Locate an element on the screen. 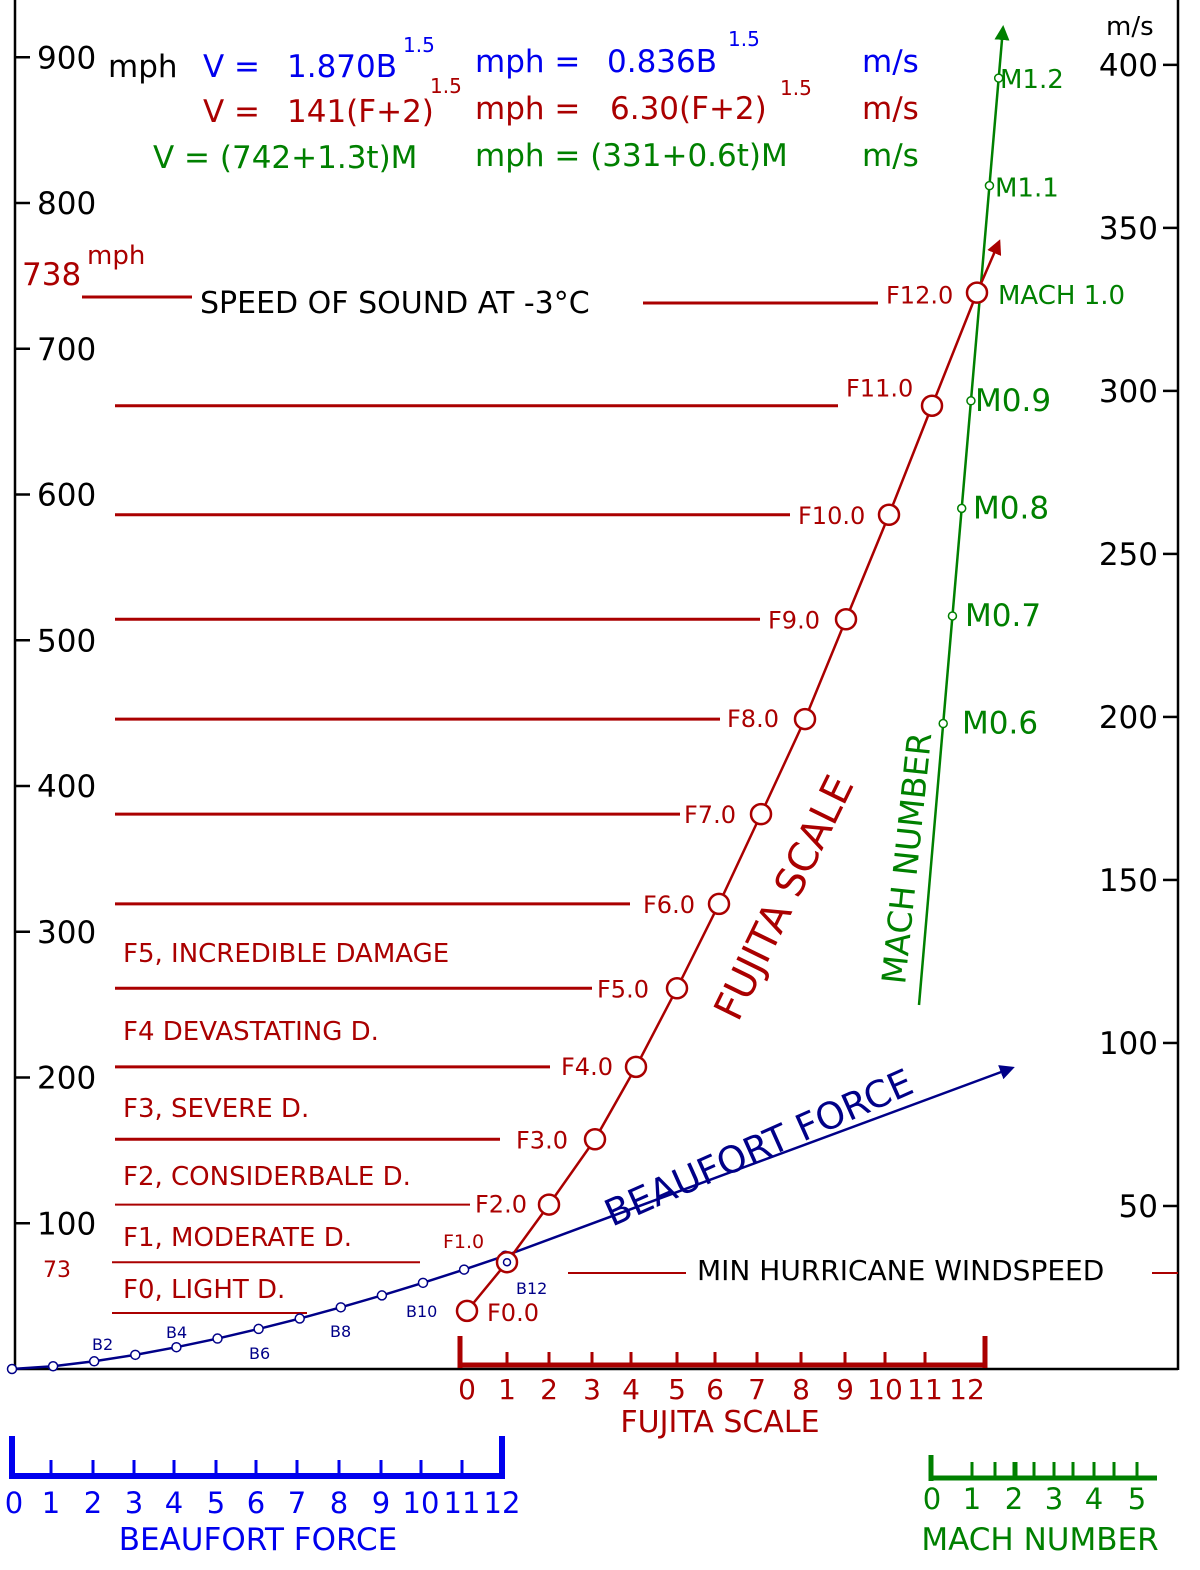  fujita-point-f10 is located at coordinates (889, 515).